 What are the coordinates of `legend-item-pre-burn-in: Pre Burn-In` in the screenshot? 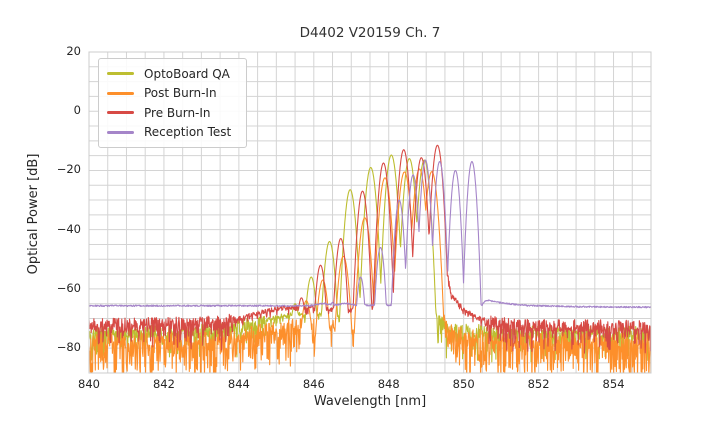 It's located at (172, 113).